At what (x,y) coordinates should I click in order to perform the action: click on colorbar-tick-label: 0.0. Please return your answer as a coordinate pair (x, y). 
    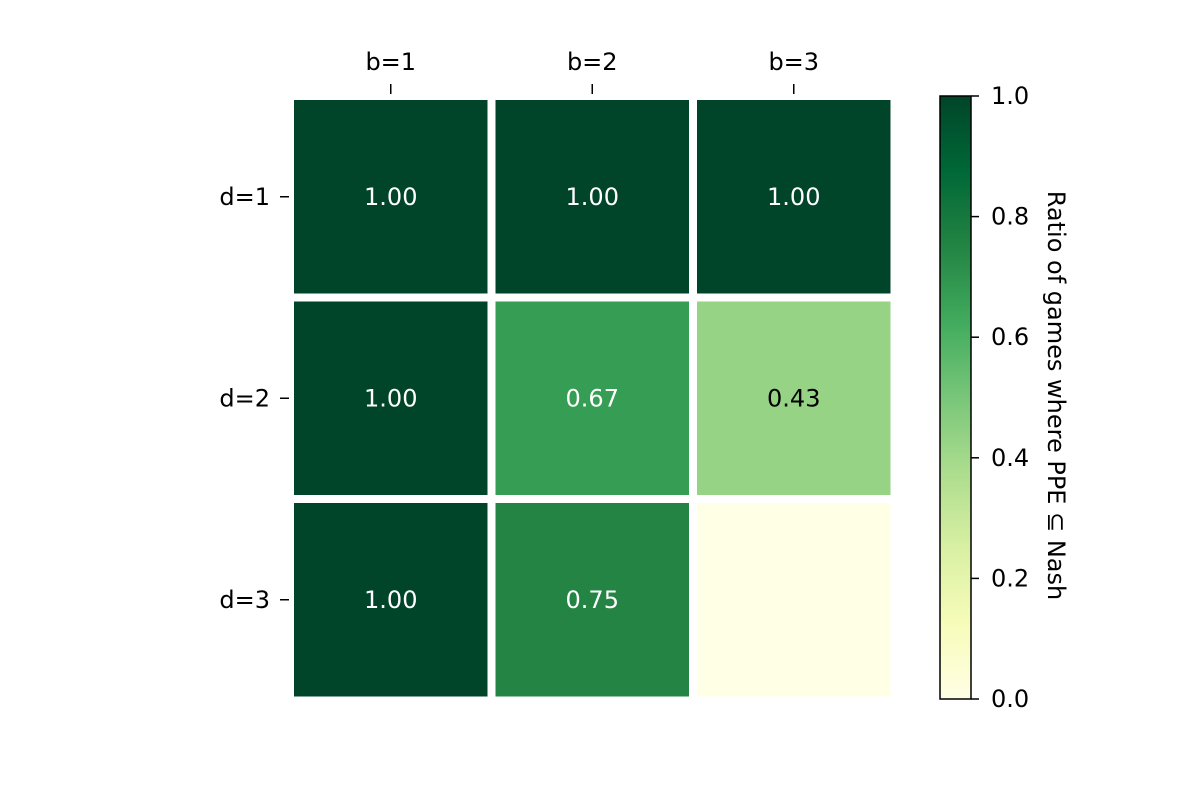
    Looking at the image, I should click on (1010, 699).